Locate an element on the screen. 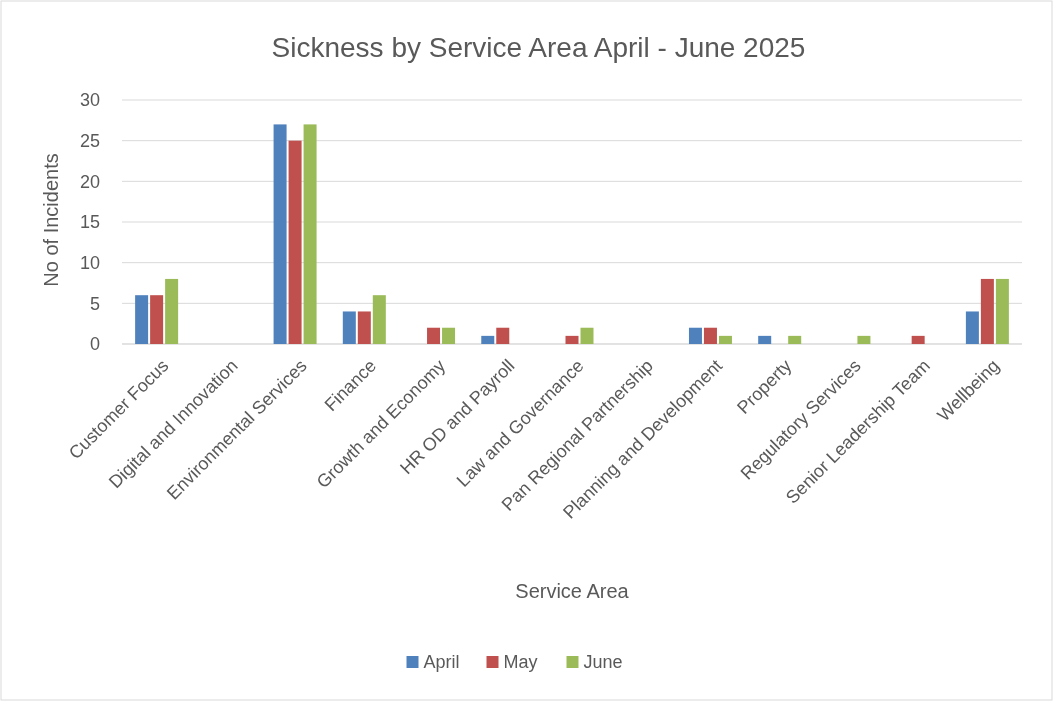 Image resolution: width=1053 pixels, height=701 pixels. y-tick-label: 10 is located at coordinates (89, 262).